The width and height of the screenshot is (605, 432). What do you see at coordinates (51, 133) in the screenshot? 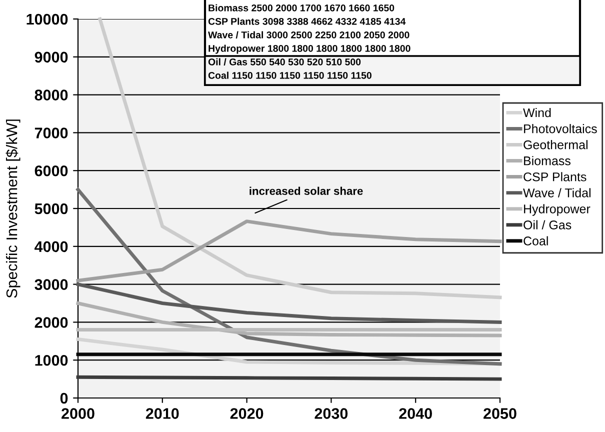
I see `y-tick-label: 7000` at bounding box center [51, 133].